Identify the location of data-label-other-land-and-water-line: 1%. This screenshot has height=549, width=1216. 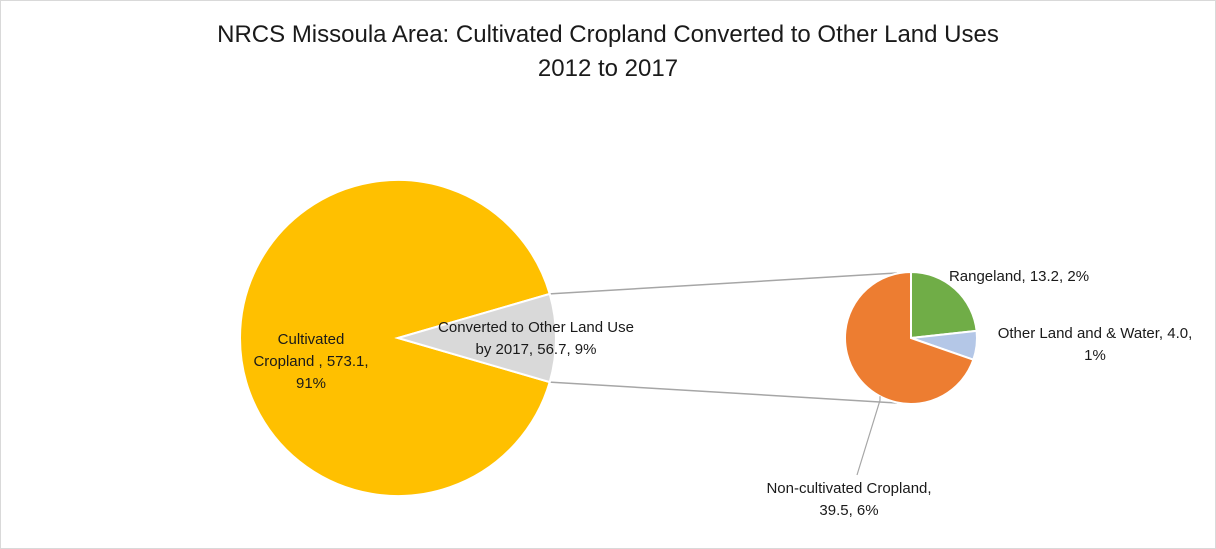
(1095, 355).